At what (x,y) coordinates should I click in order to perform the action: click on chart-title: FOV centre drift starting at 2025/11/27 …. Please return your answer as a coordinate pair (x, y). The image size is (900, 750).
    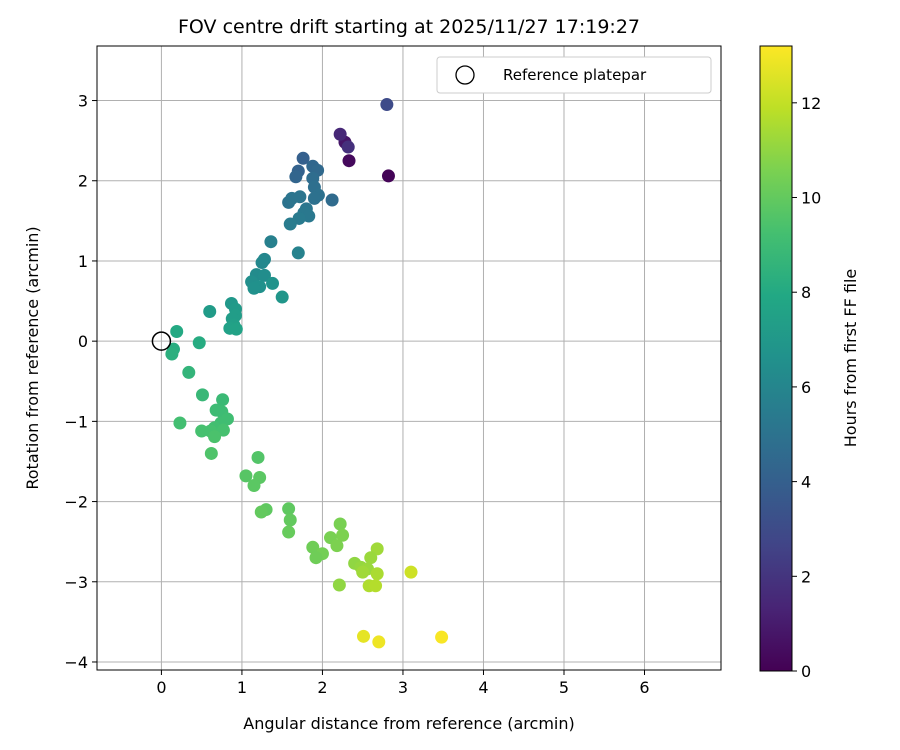
    Looking at the image, I should click on (409, 27).